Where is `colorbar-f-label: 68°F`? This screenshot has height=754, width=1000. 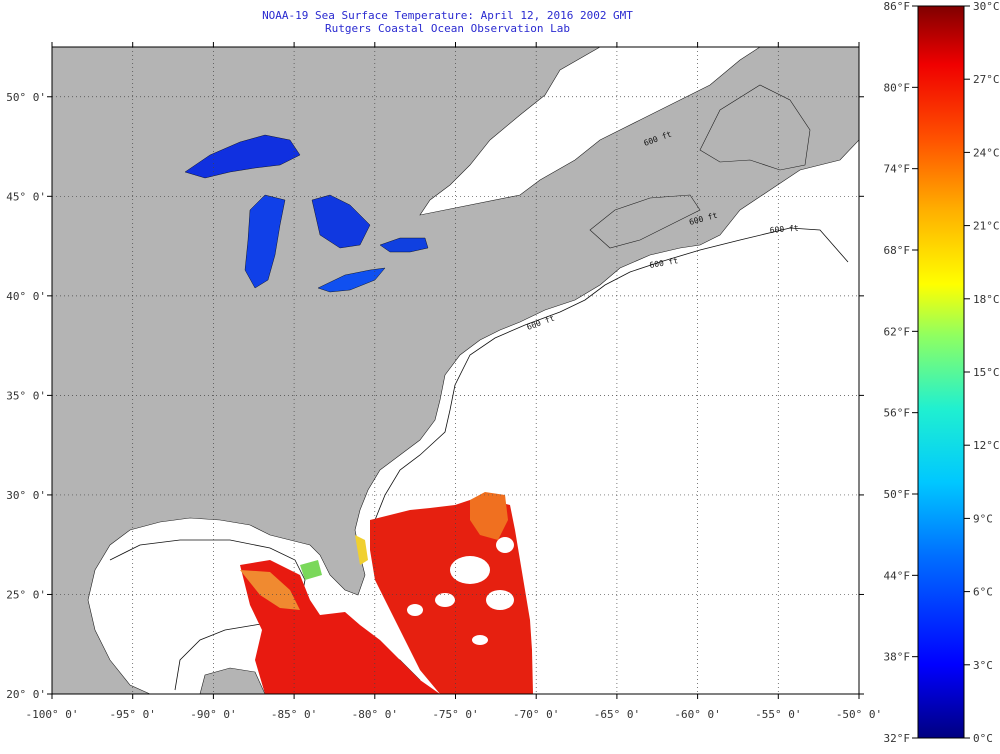
colorbar-f-label: 68°F is located at coordinates (897, 250).